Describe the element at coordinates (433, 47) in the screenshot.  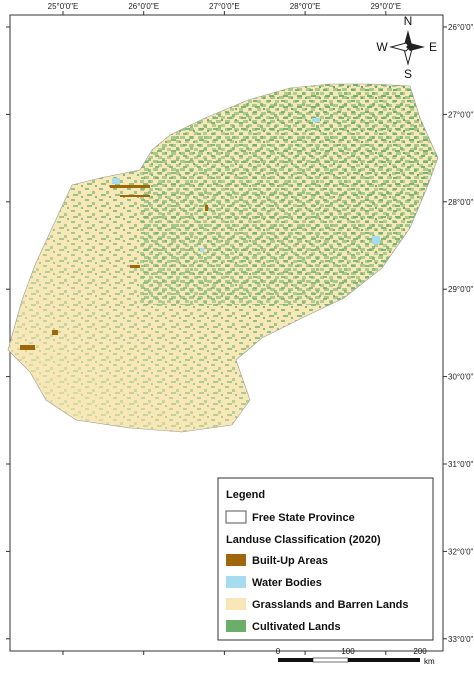
I see `compass-e: E` at that location.